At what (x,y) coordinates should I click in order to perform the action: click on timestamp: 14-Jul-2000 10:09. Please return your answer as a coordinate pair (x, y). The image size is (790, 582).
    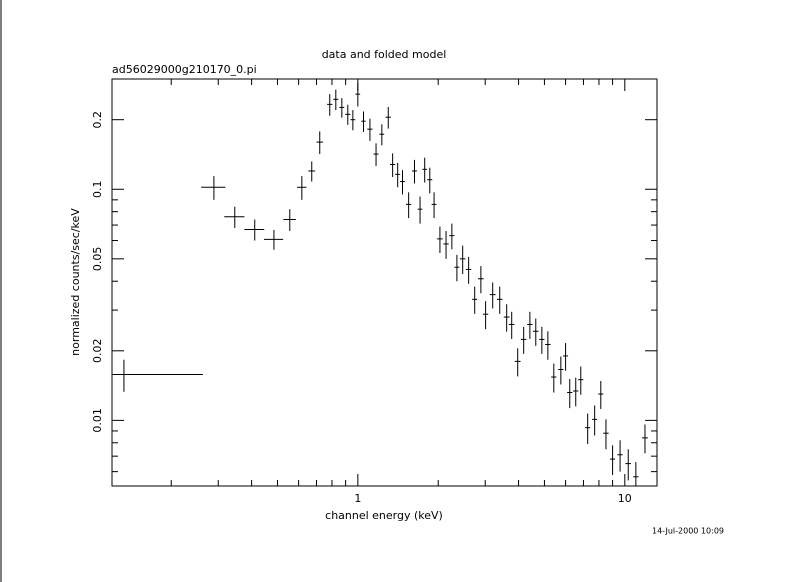
    Looking at the image, I should click on (688, 531).